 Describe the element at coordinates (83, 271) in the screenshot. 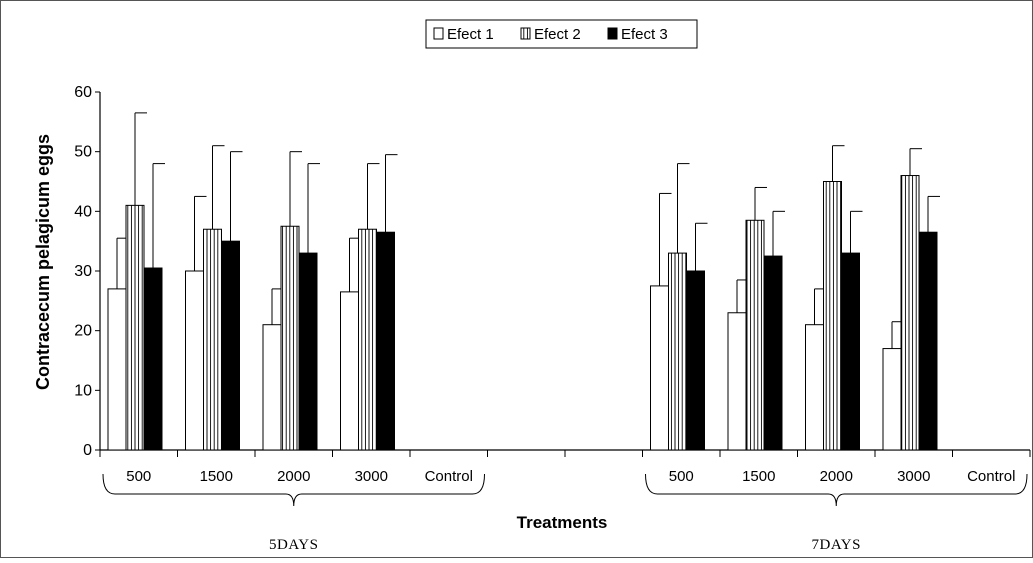

I see `y-tick-label: 30` at that location.